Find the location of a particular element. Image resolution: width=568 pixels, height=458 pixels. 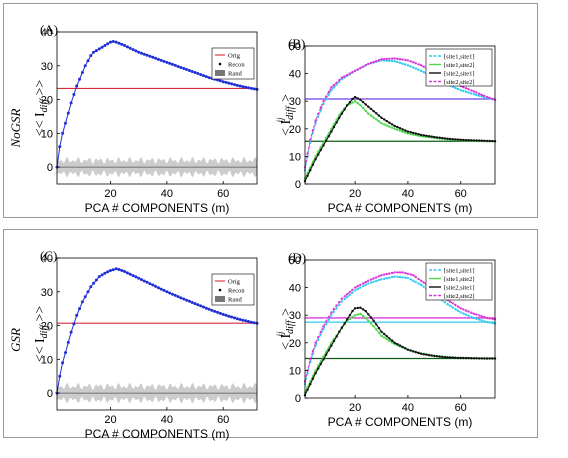

y-axis-label-text: << Idiff >> is located at coordinates (41, 334).